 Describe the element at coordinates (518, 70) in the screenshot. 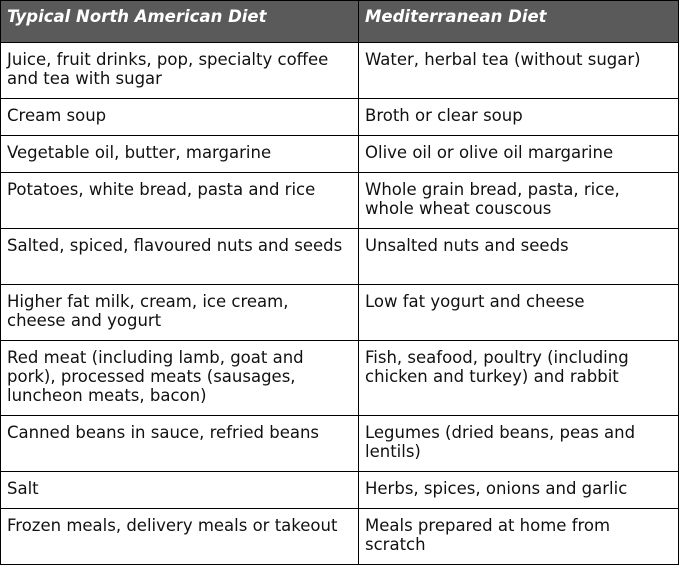

I see `table-cell-mediterranean: Water, herbal tea (without sugar)` at that location.